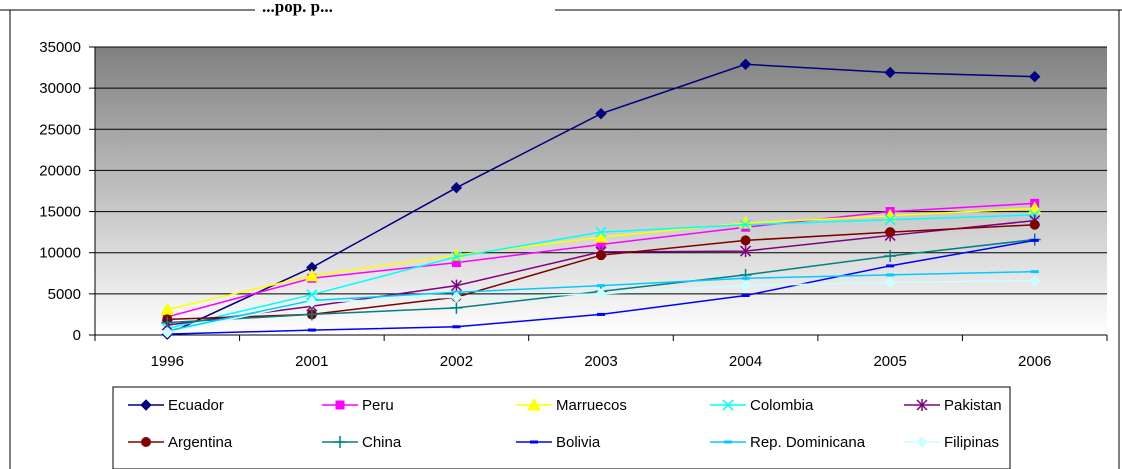 This screenshot has height=469, width=1122. Describe the element at coordinates (405, 5) in the screenshot. I see `title-mask` at that location.